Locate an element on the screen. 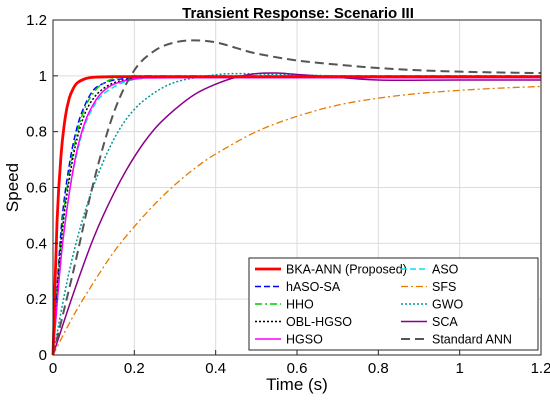 This screenshot has width=550, height=409. legend-entry-label: SFS is located at coordinates (444, 287).